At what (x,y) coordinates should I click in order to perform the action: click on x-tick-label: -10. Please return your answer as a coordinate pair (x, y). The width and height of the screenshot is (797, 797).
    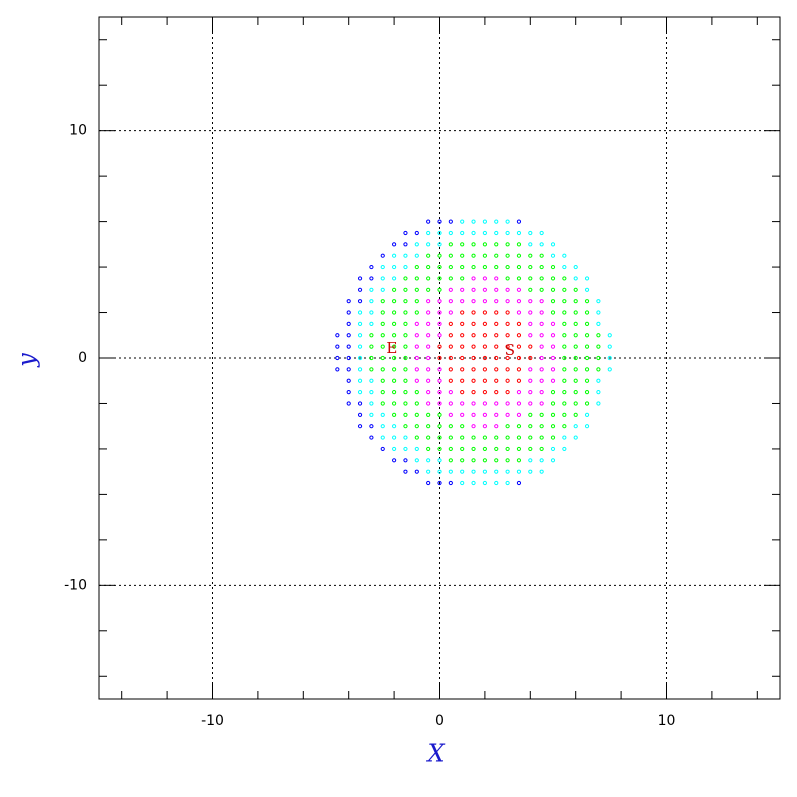
    Looking at the image, I should click on (212, 721).